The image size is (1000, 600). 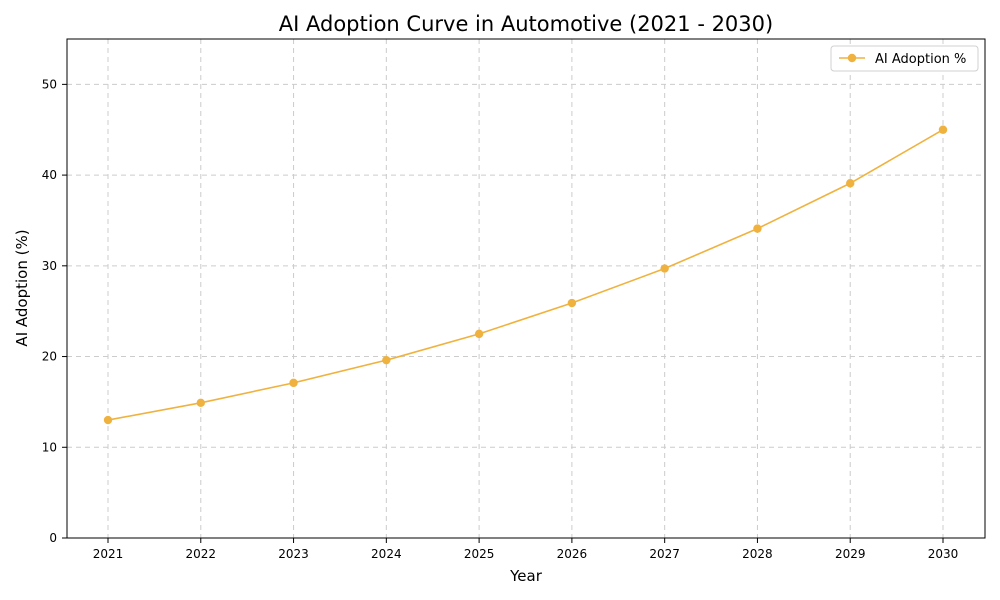 I want to click on x-tick-label: 2021, so click(x=108, y=554).